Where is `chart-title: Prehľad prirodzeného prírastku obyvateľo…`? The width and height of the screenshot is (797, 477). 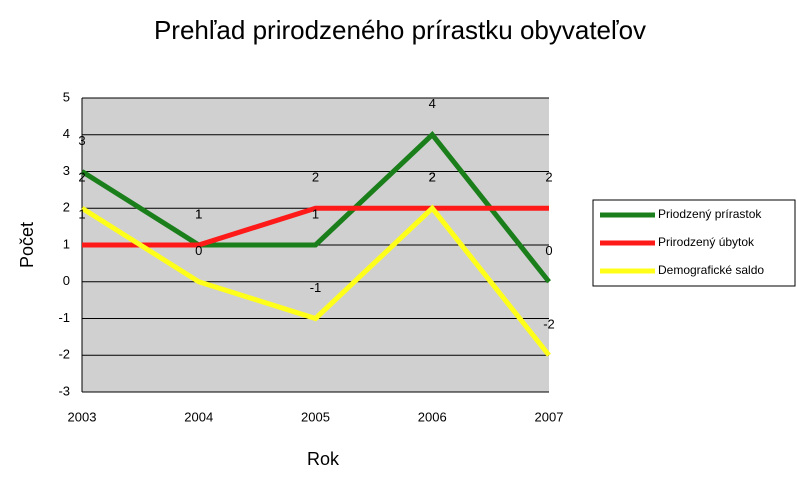 chart-title: Prehľad prirodzeného prírastku obyvateľo… is located at coordinates (400, 30).